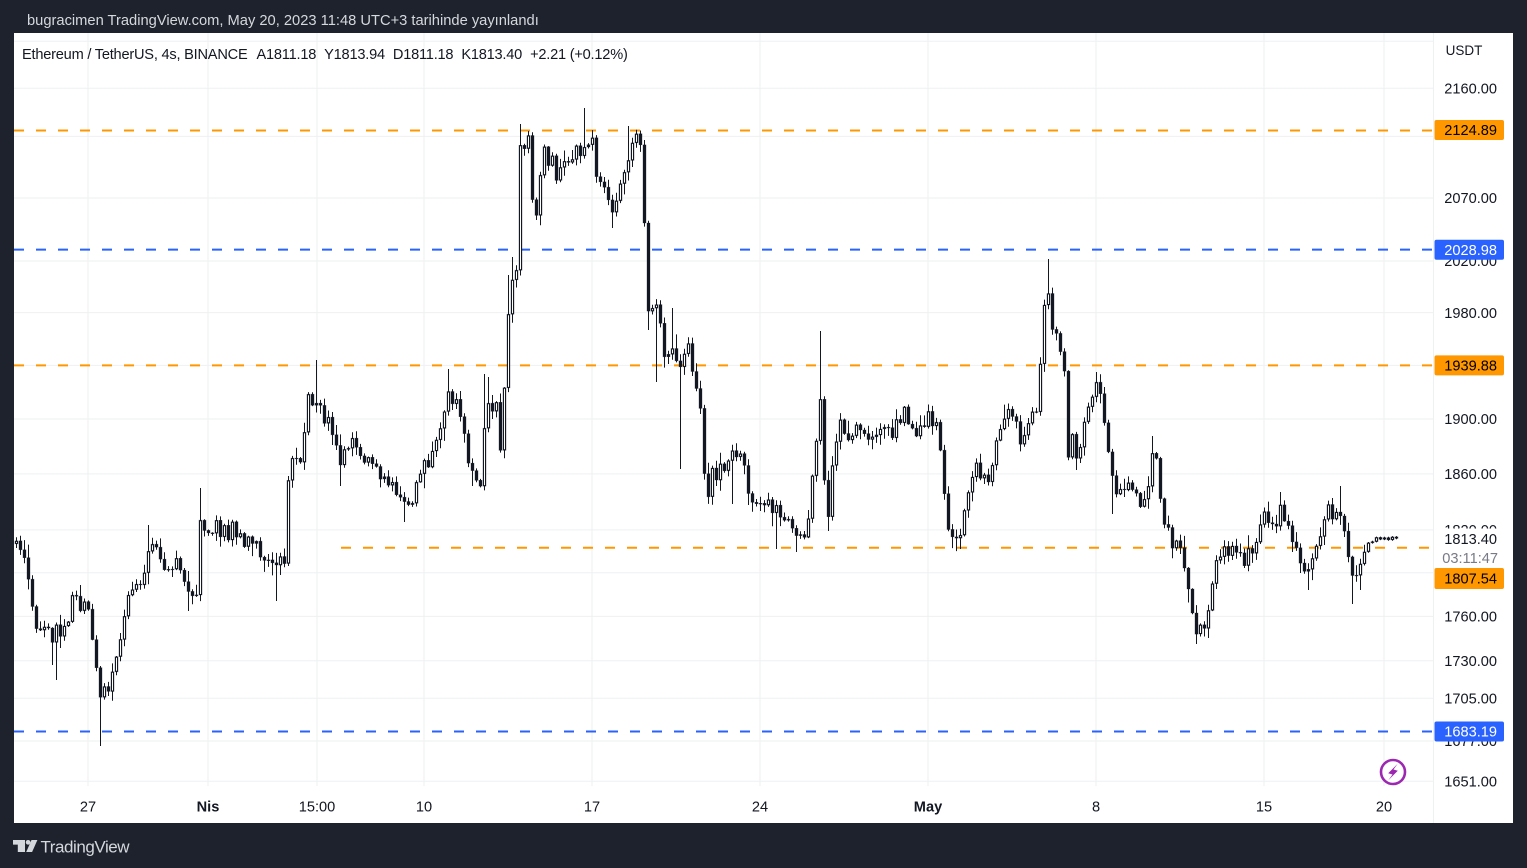 Image resolution: width=1527 pixels, height=868 pixels. What do you see at coordinates (1464, 50) in the screenshot?
I see `svg-text: USDT` at bounding box center [1464, 50].